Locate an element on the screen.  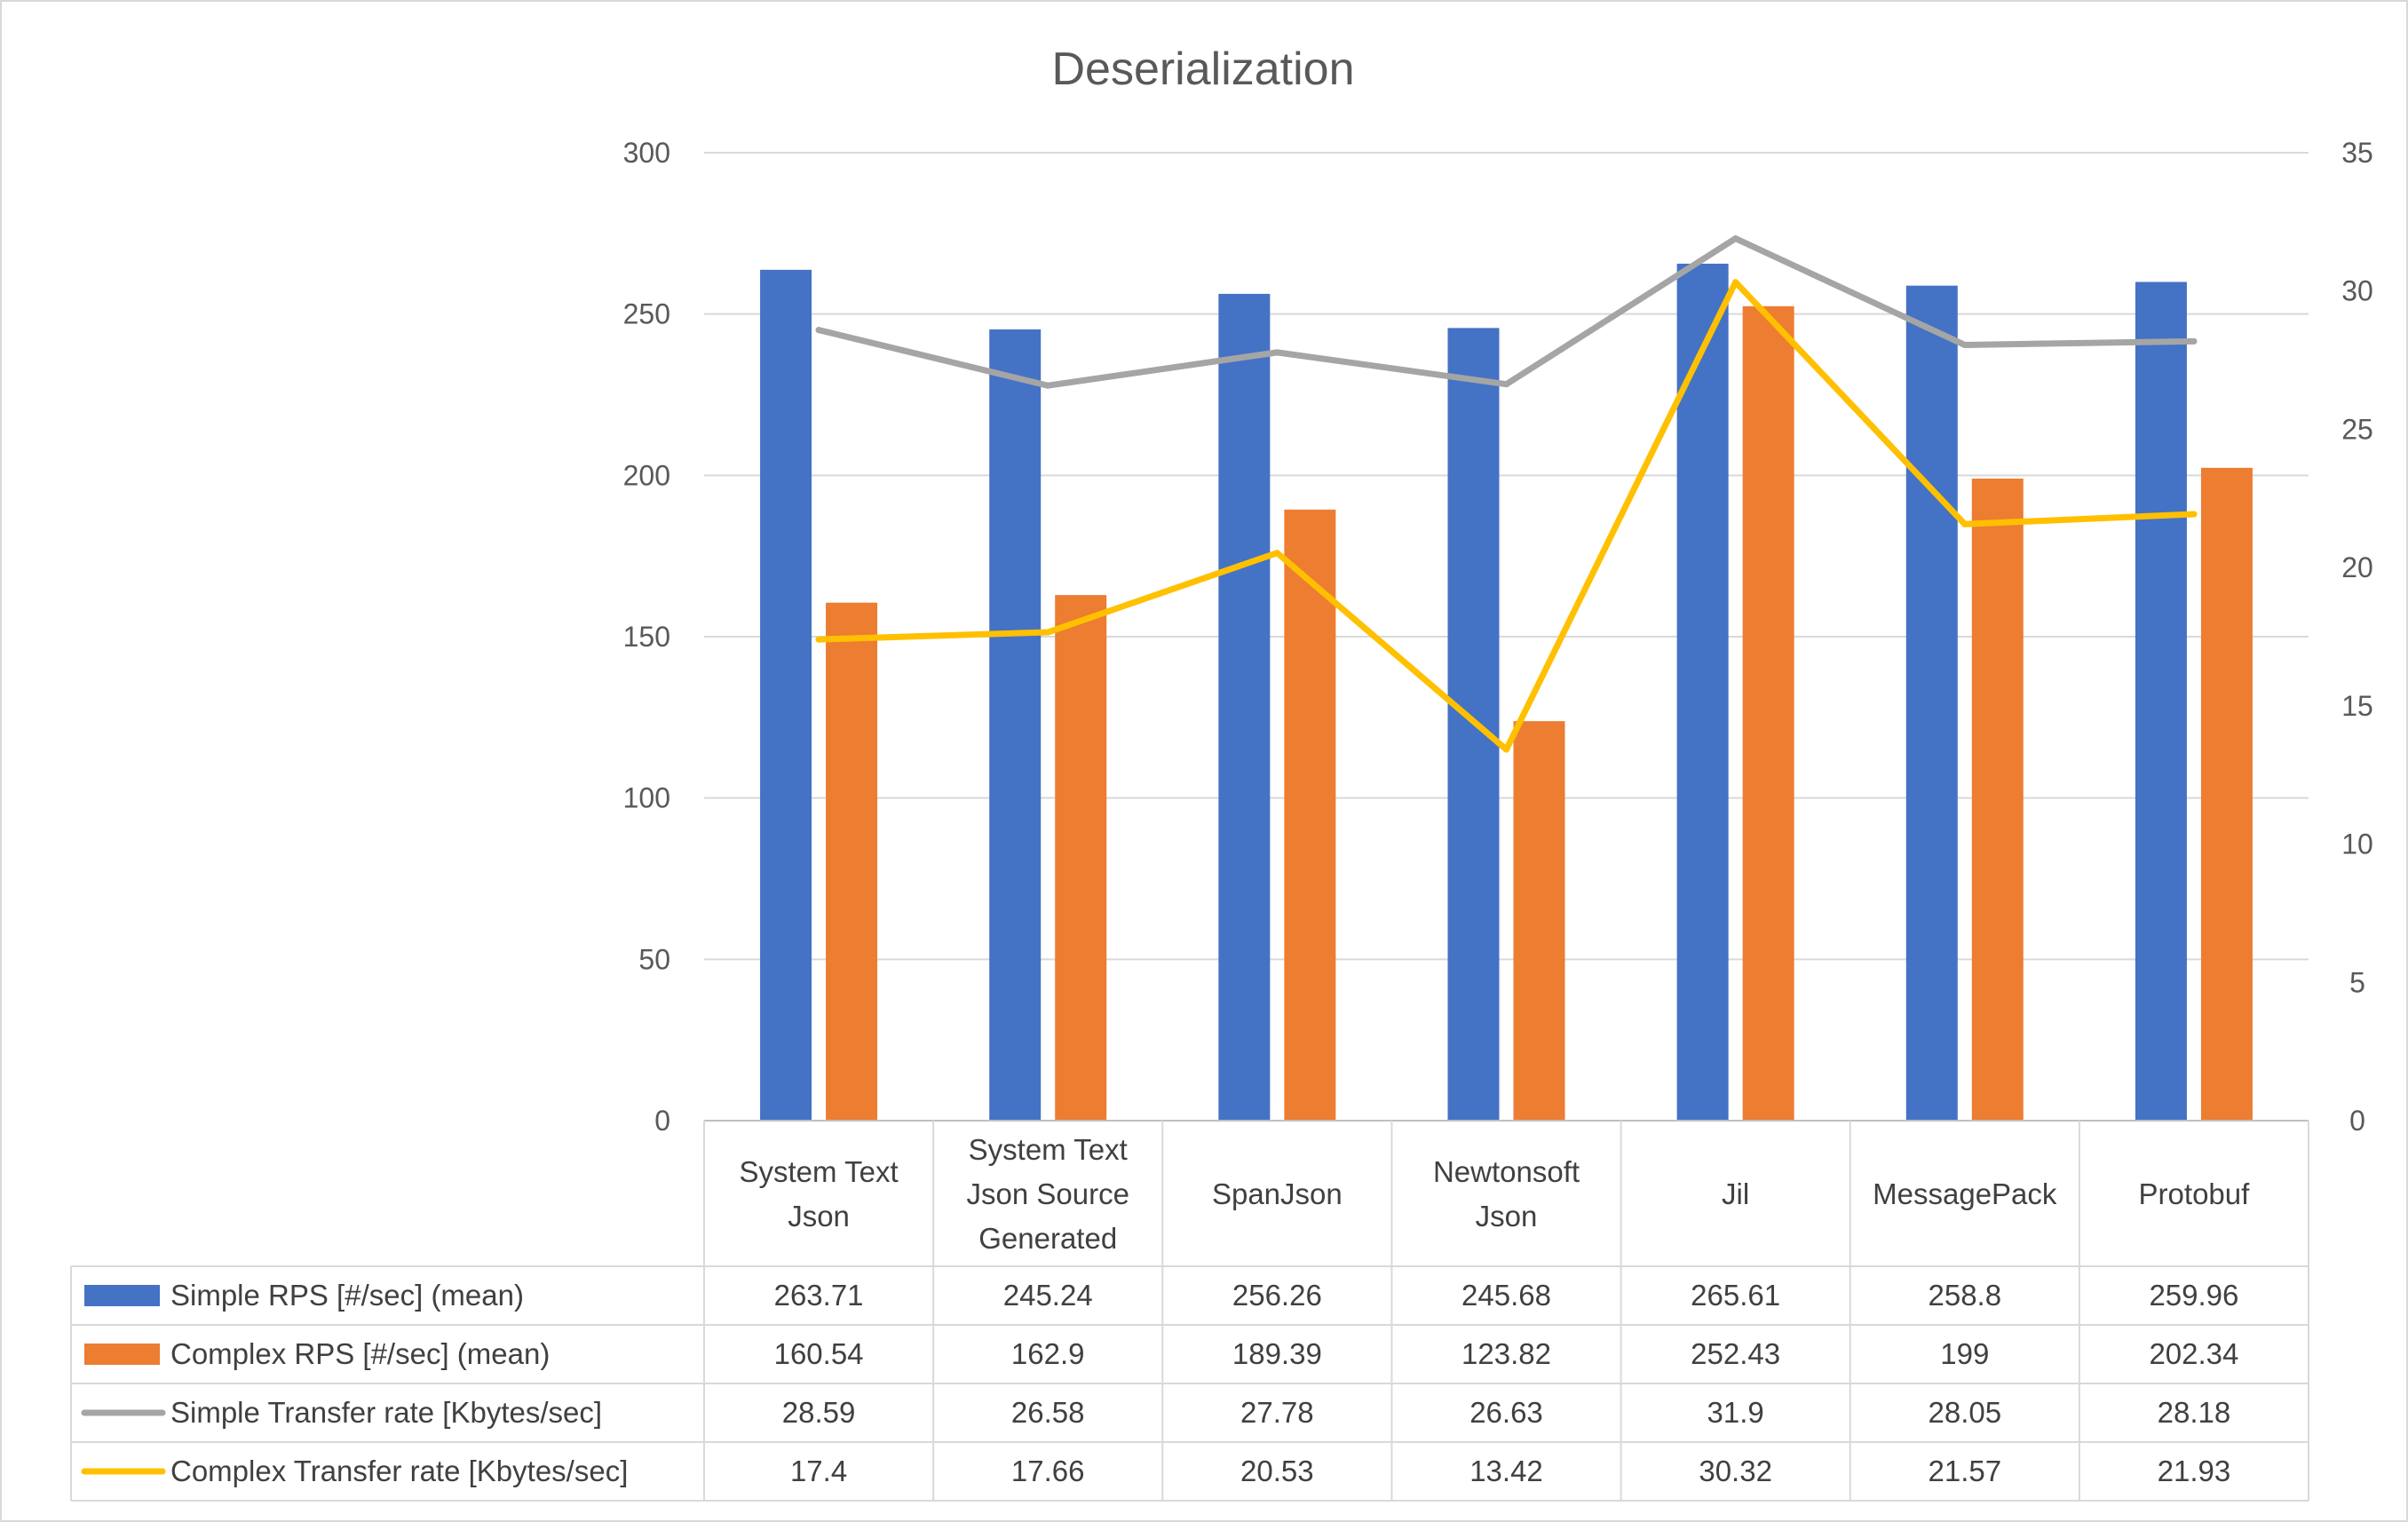
category-label: Json Source is located at coordinates (1047, 1193).